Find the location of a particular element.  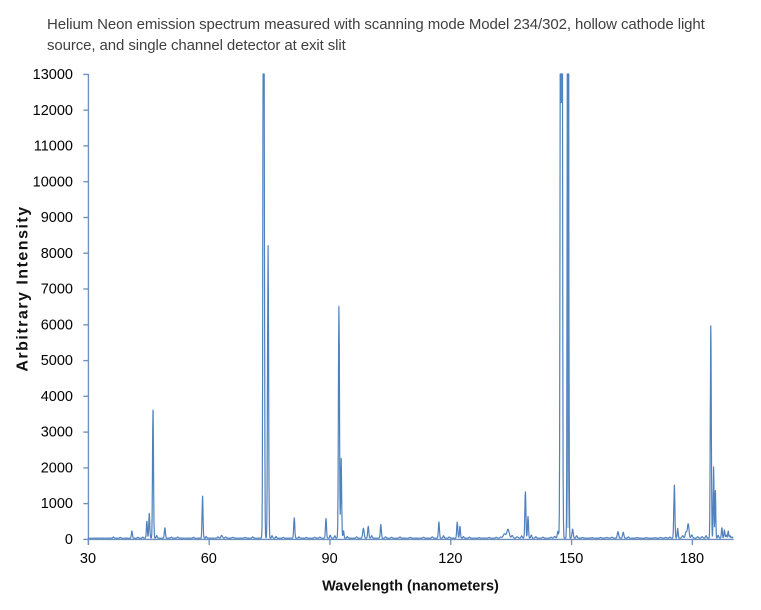

svg-text: 11000 is located at coordinates (53, 147).